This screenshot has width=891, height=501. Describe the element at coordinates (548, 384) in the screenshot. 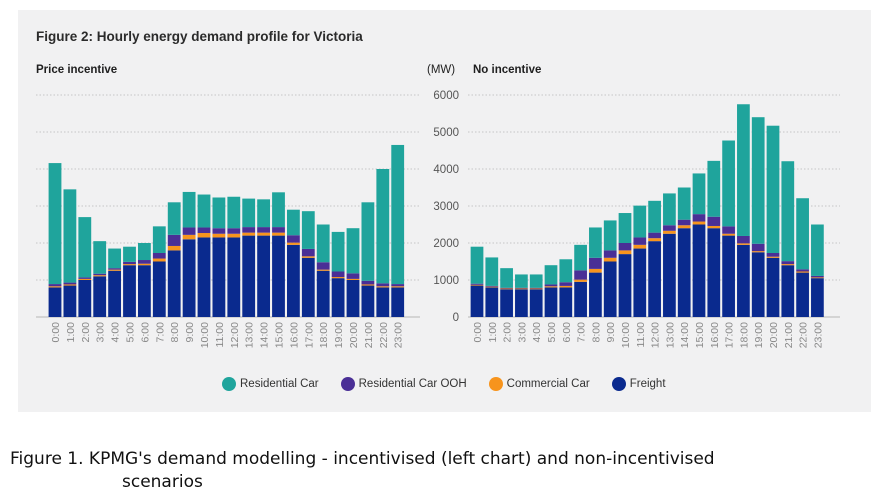

I see `legend-label: Commercial Car` at that location.